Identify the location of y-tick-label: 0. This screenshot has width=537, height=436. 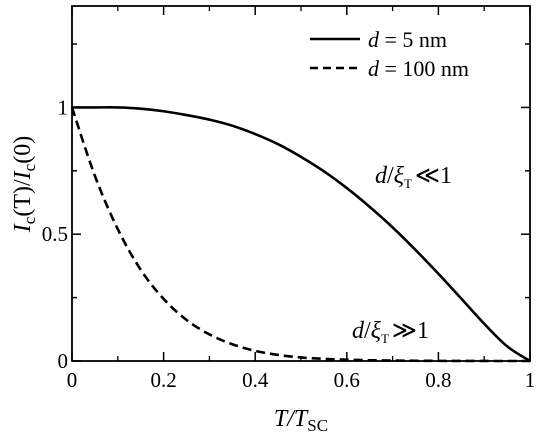
(63, 361).